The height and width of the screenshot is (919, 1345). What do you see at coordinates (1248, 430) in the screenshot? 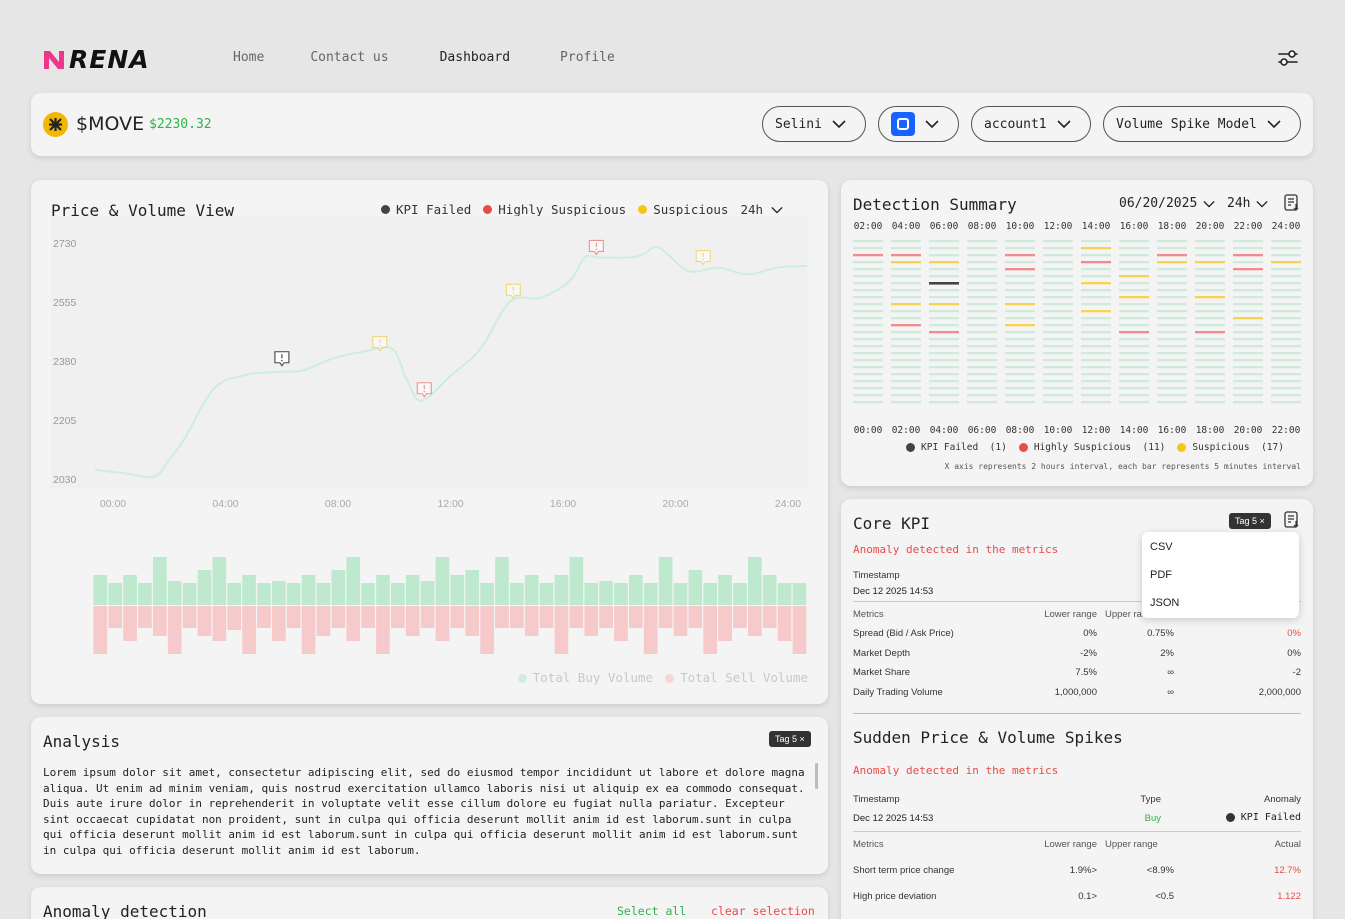
I see `hour-label: 20:00` at bounding box center [1248, 430].